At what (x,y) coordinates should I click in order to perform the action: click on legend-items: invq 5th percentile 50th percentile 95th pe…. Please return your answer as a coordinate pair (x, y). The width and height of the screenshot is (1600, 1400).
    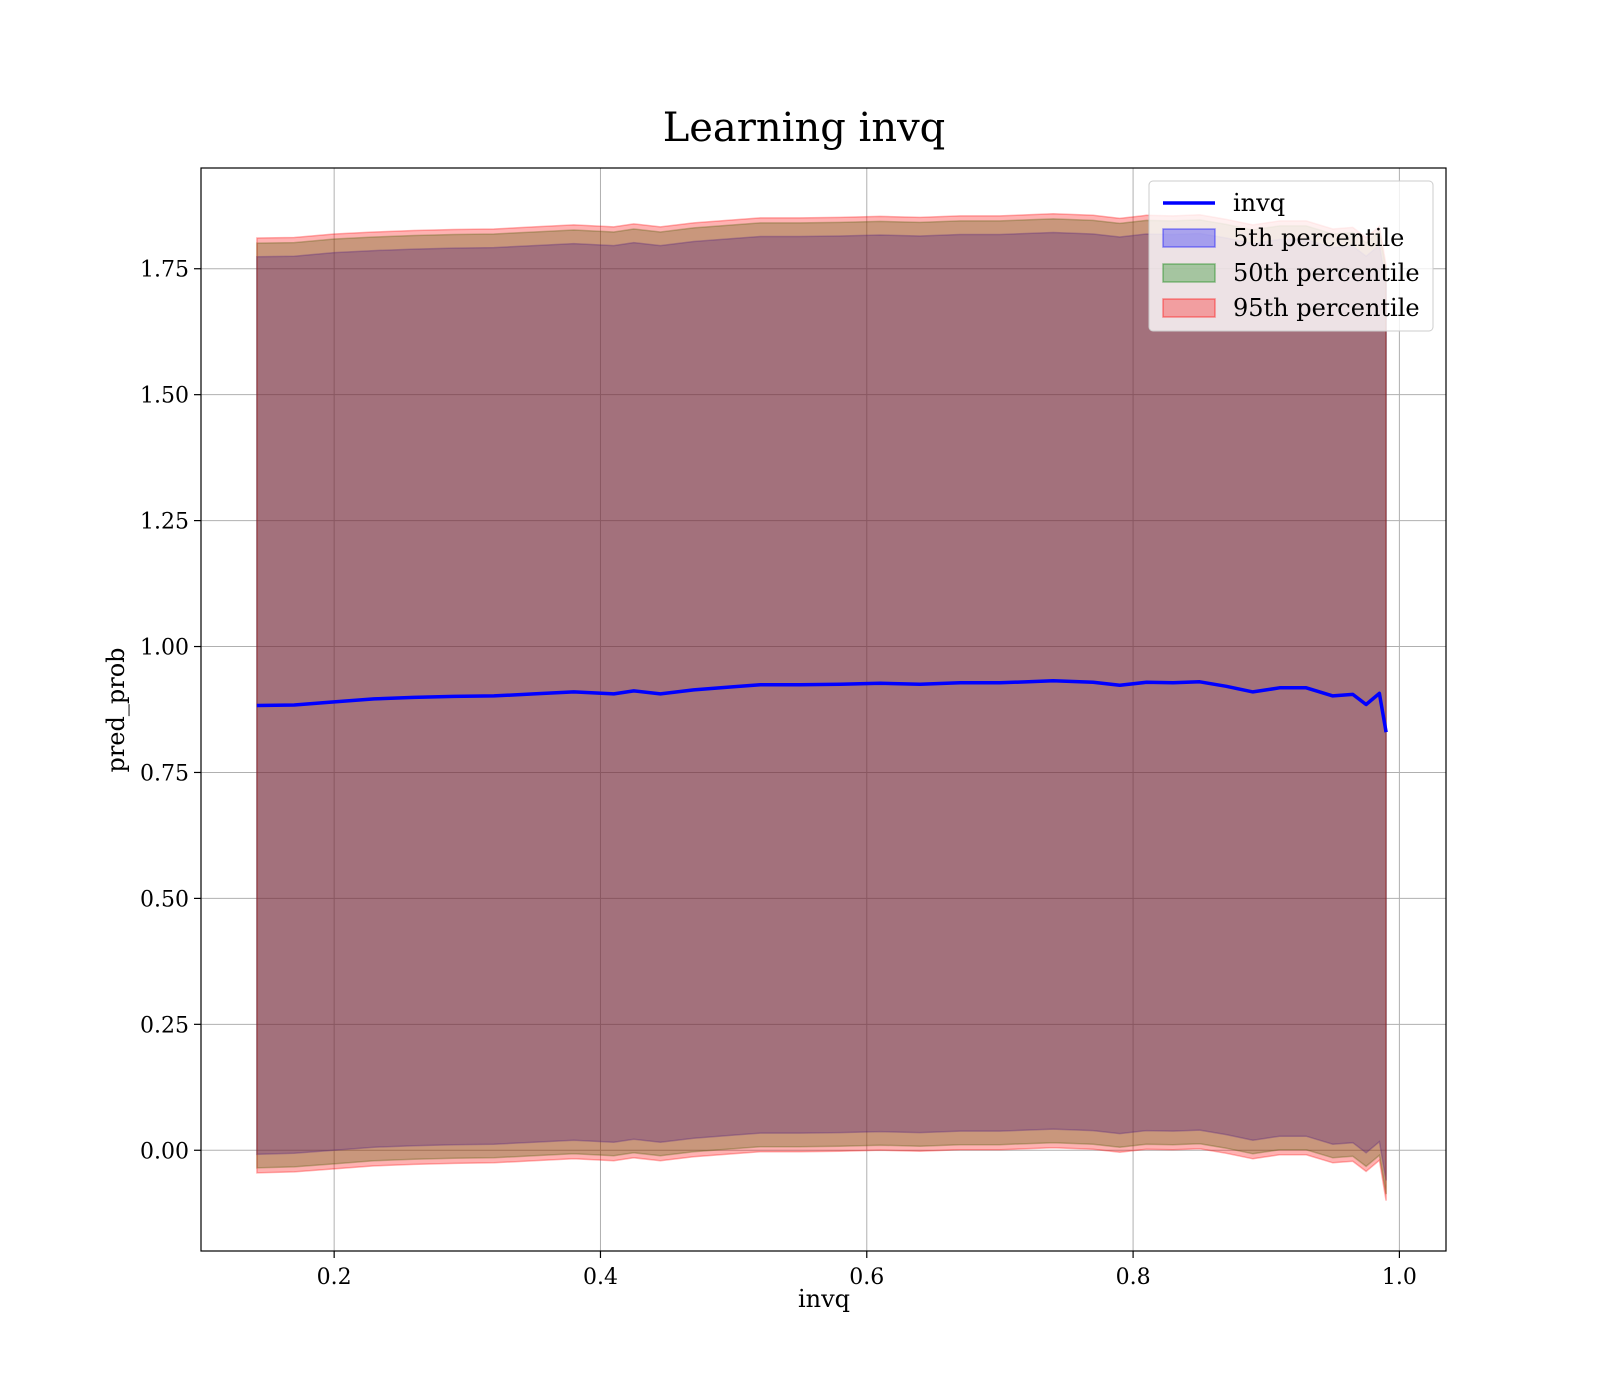
    Looking at the image, I should click on (1291, 255).